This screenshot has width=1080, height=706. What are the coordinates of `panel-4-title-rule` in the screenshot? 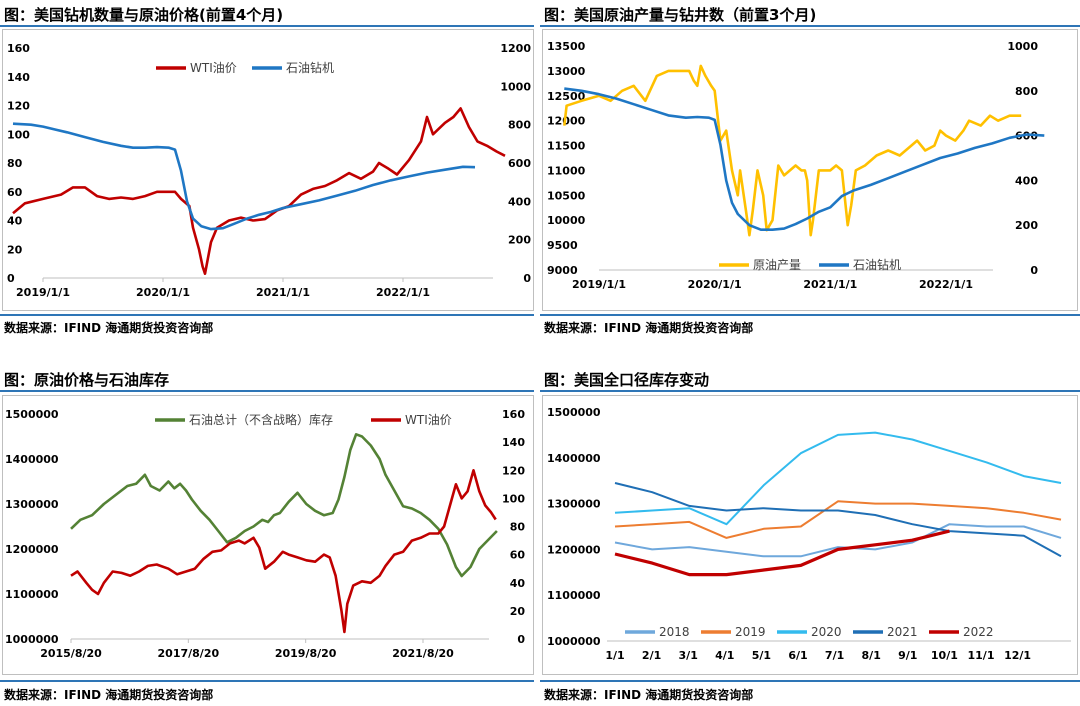 It's located at (810, 391).